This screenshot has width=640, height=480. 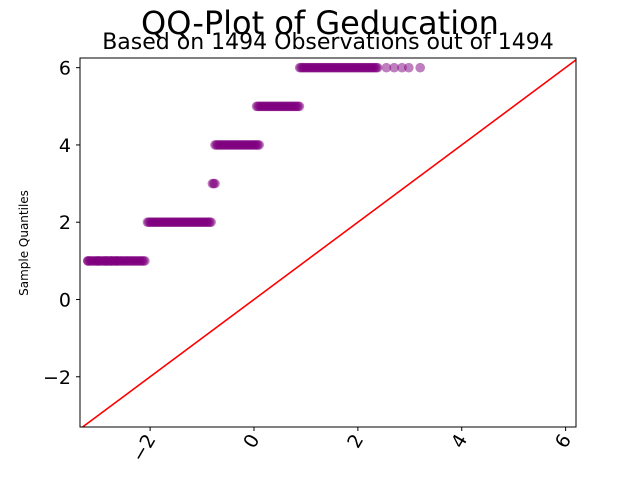 I want to click on x-tick-label: −2, so click(x=143, y=448).